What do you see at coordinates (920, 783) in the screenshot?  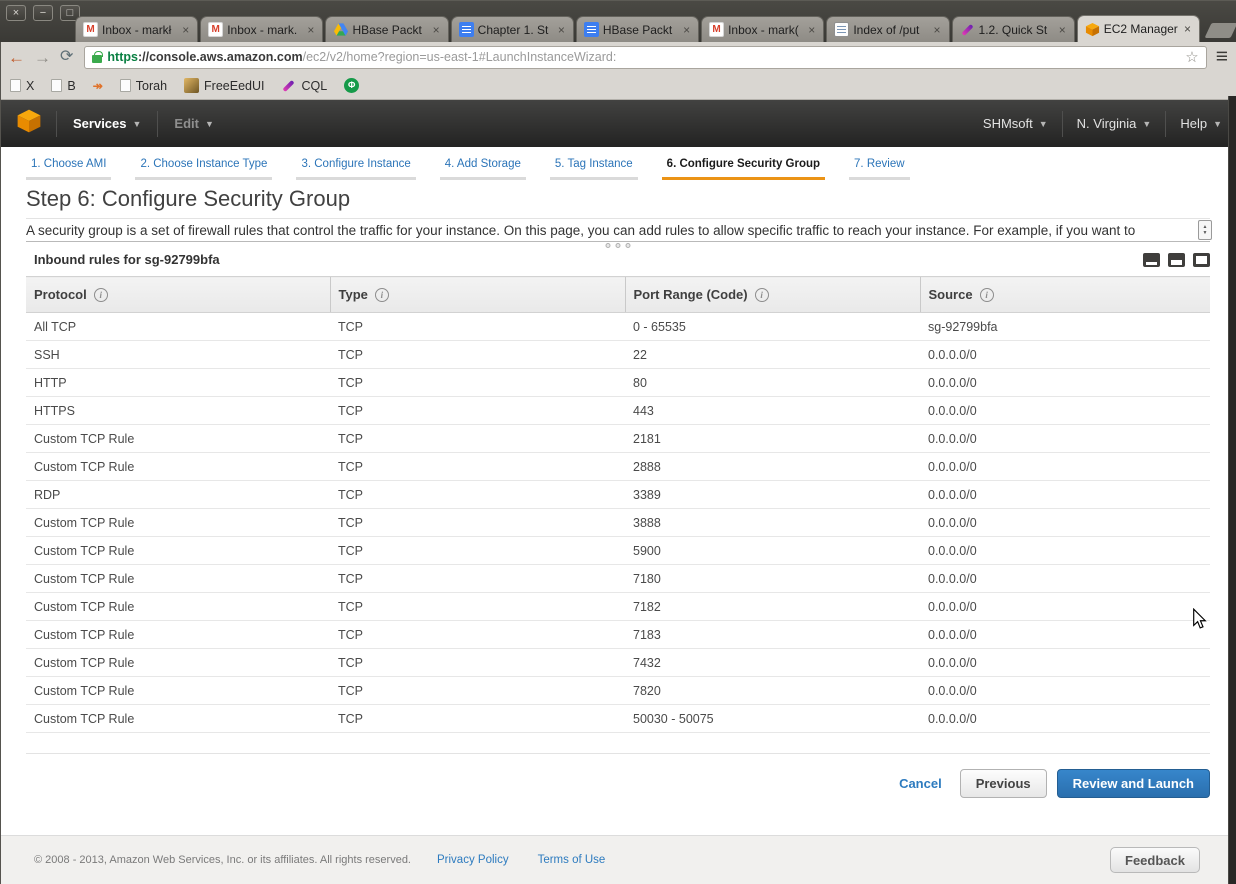 I see `cancel-link: Cancel` at bounding box center [920, 783].